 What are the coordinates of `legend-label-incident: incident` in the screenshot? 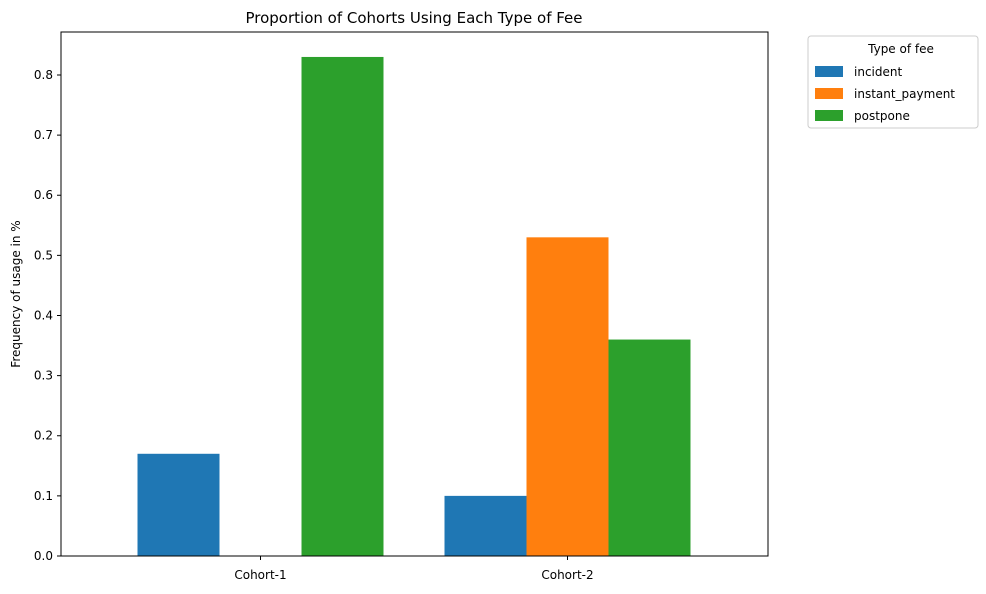 It's located at (878, 72).